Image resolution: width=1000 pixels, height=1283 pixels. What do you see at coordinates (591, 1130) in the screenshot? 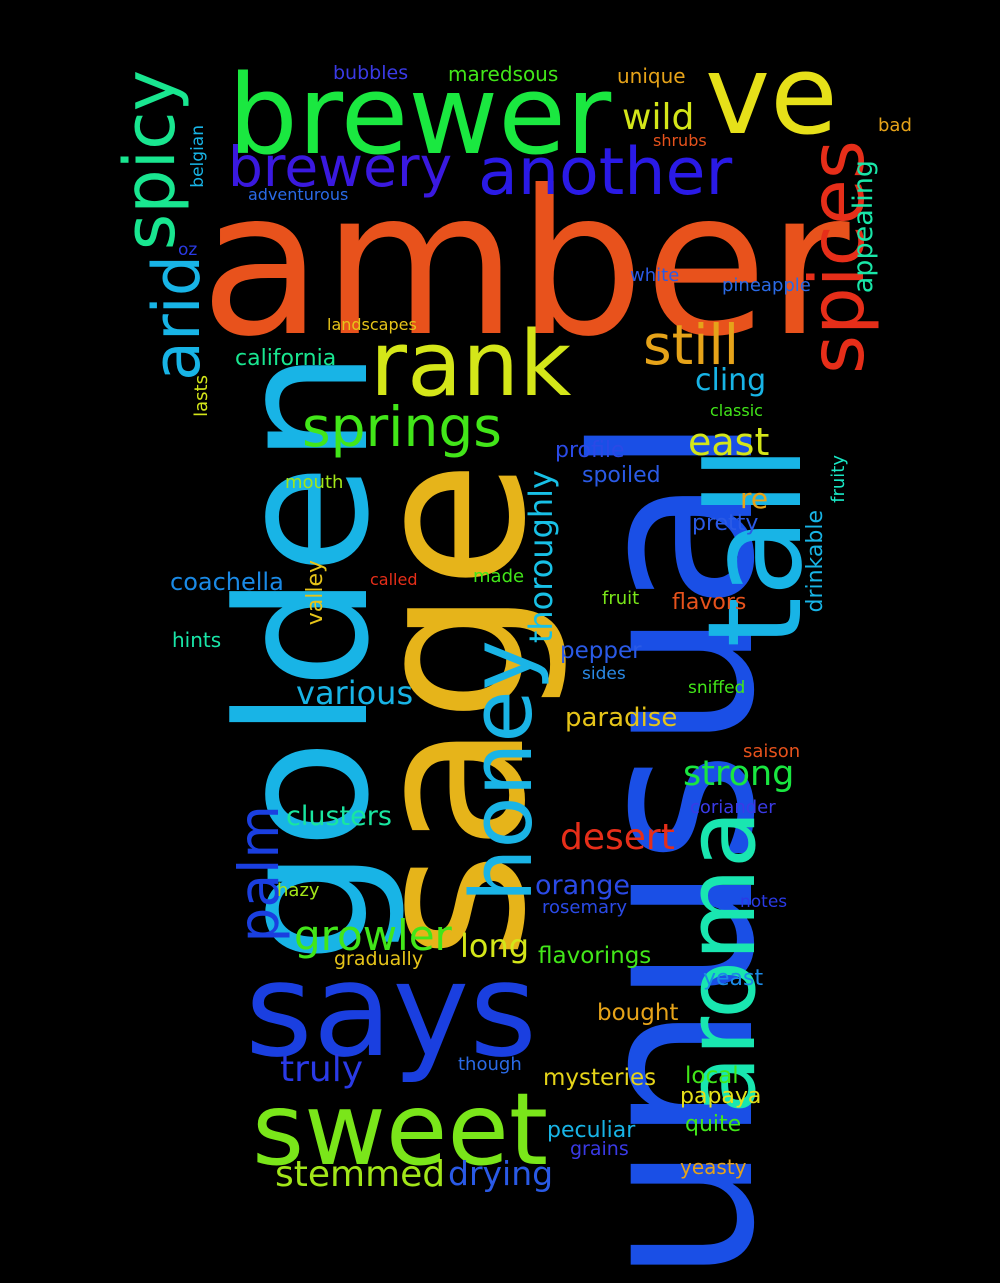
I see `word-peculiar: peculiar` at bounding box center [591, 1130].